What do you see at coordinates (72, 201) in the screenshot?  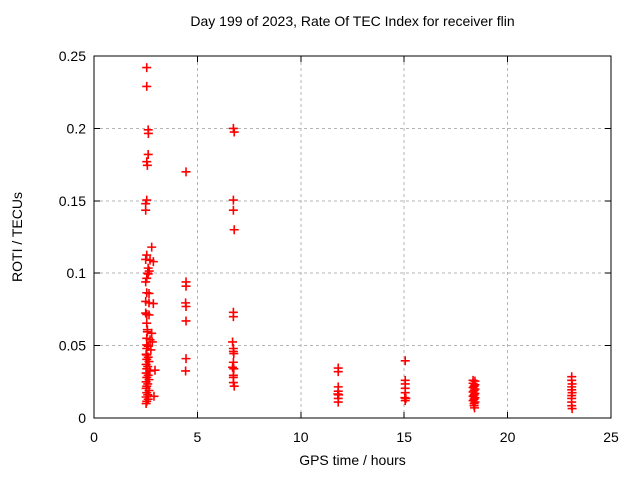 I see `y-tick-label: 0.15` at bounding box center [72, 201].